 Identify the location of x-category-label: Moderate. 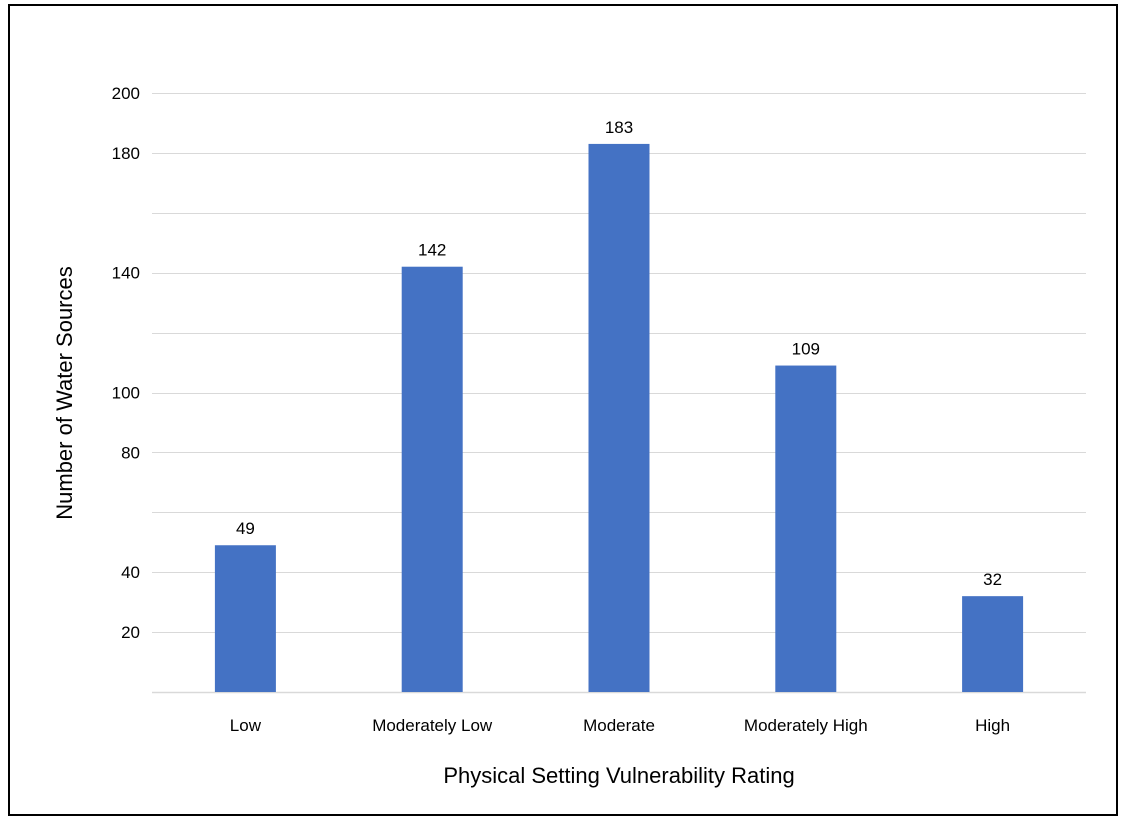
(619, 725).